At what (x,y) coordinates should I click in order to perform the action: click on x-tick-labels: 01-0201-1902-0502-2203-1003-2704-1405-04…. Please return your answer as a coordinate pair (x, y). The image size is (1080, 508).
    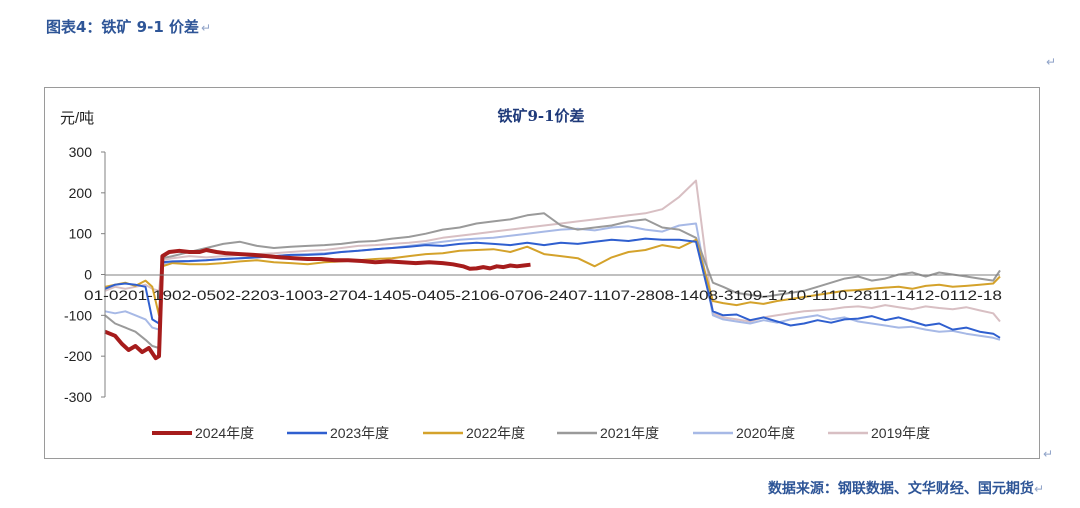
    Looking at the image, I should click on (543, 295).